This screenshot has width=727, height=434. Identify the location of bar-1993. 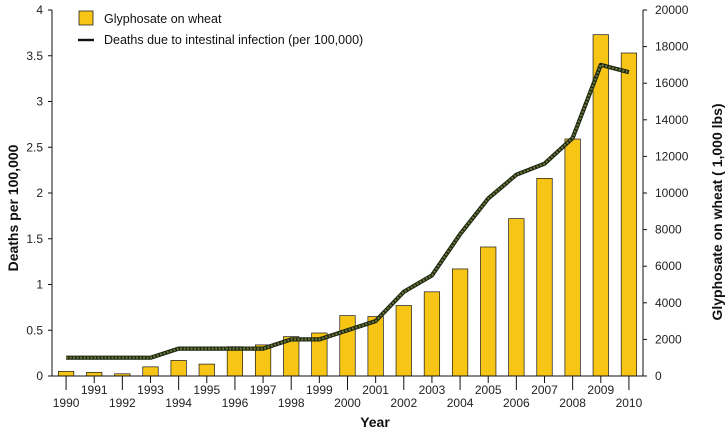
(150, 371).